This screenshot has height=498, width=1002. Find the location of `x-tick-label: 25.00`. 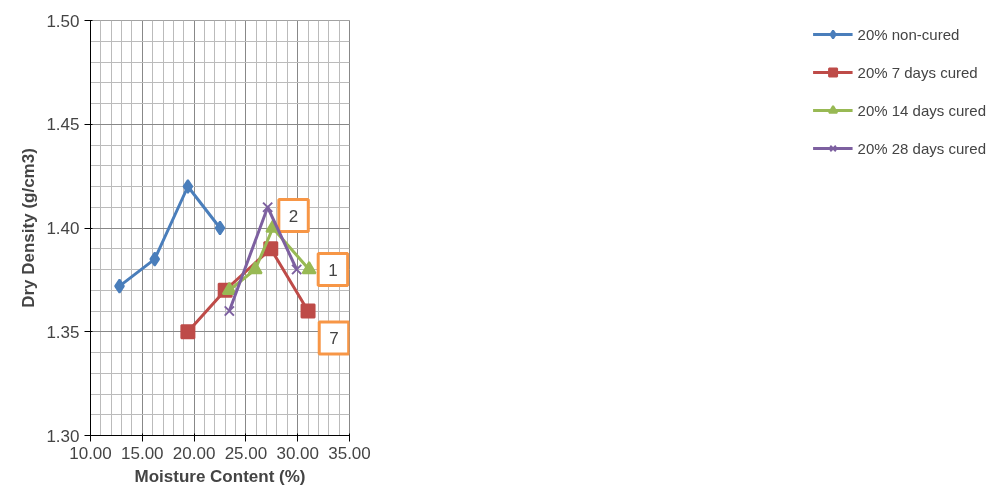

x-tick-label: 25.00 is located at coordinates (246, 453).